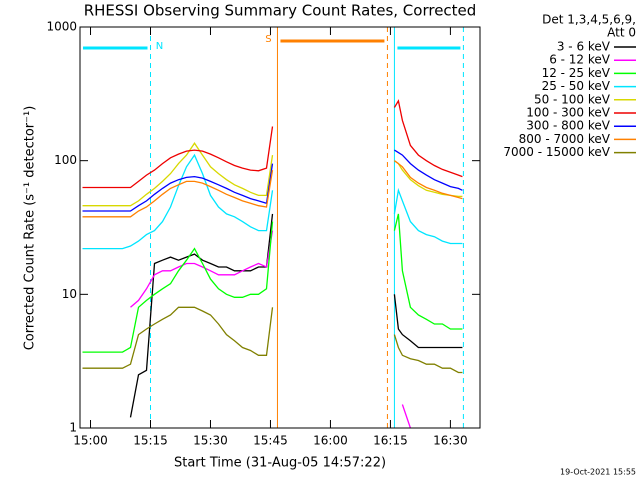  What do you see at coordinates (30, 228) in the screenshot?
I see `y-axis-label: Corrected Count Rate (s⁻¹ detector⁻¹)` at bounding box center [30, 228].